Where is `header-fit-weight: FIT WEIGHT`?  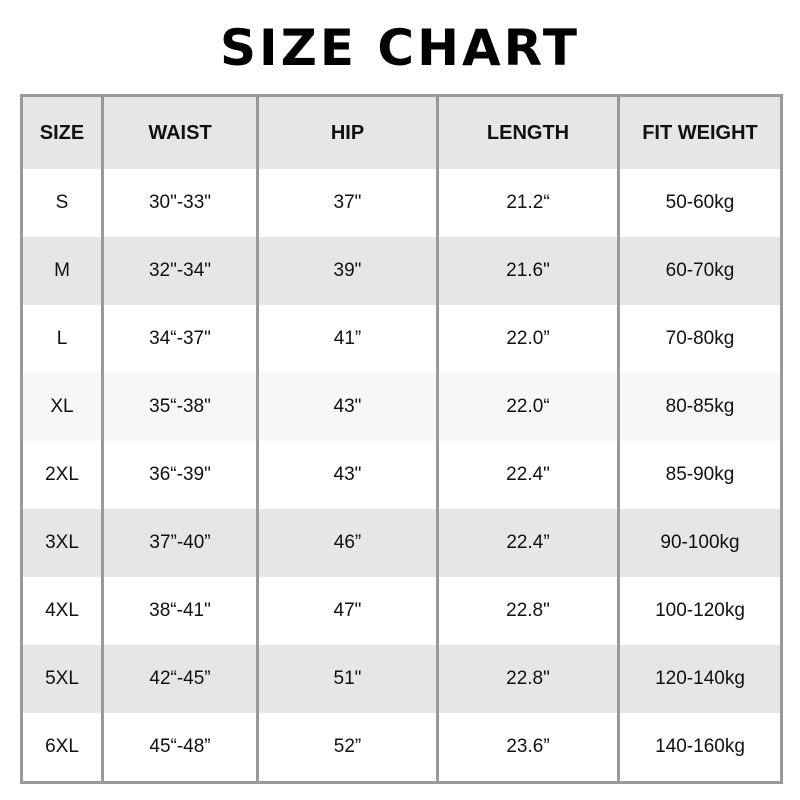 header-fit-weight: FIT WEIGHT is located at coordinates (700, 132).